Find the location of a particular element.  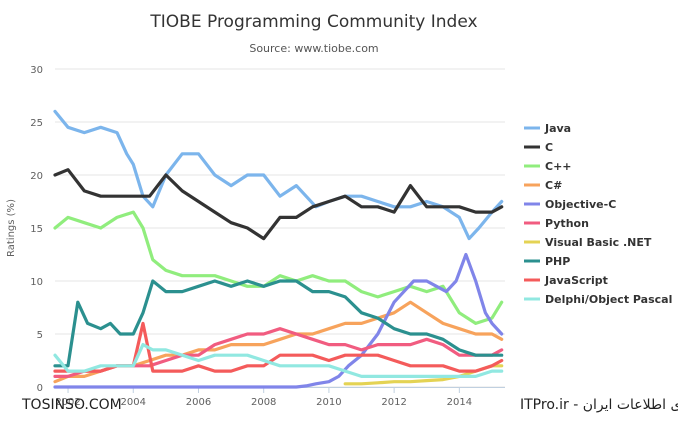

x-tick-label: 2010 is located at coordinates (328, 402).